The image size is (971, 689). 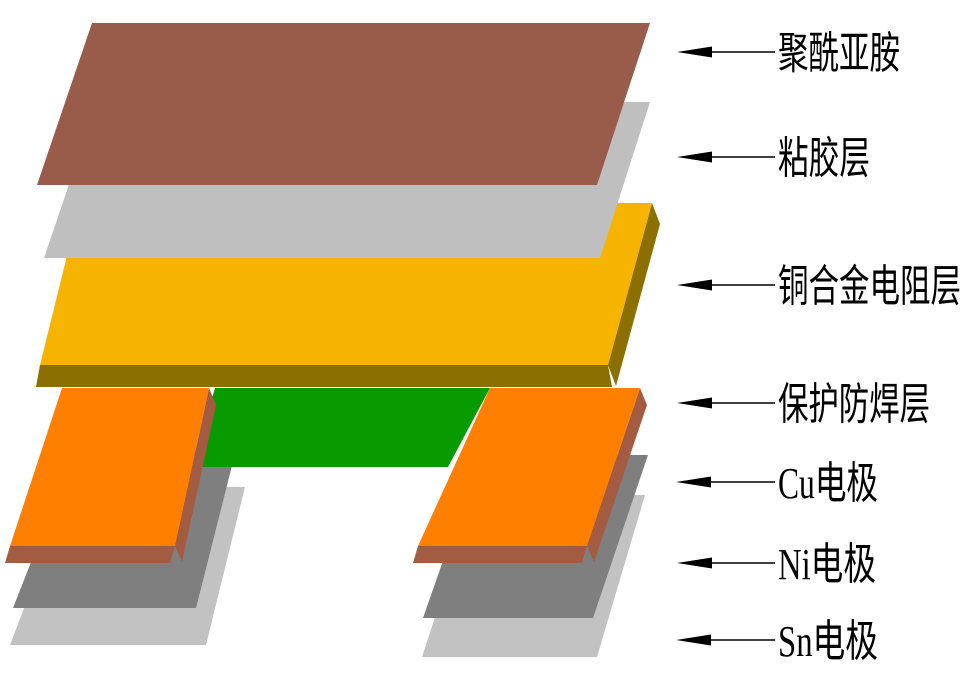 What do you see at coordinates (341, 427) in the screenshot?
I see `solder-mask-layer` at bounding box center [341, 427].